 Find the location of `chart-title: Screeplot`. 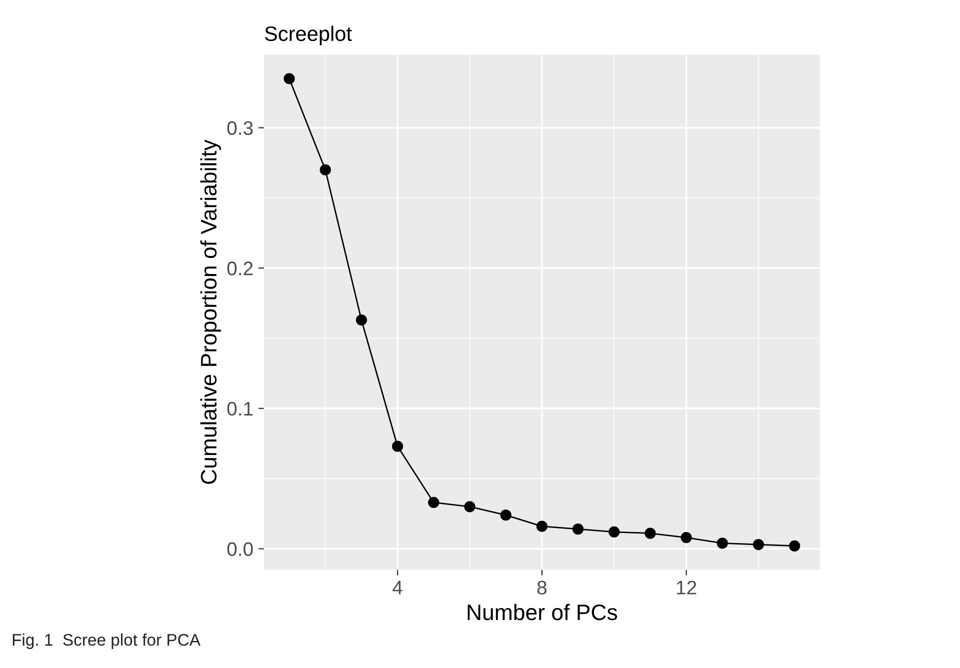

chart-title: Screeplot is located at coordinates (308, 36).